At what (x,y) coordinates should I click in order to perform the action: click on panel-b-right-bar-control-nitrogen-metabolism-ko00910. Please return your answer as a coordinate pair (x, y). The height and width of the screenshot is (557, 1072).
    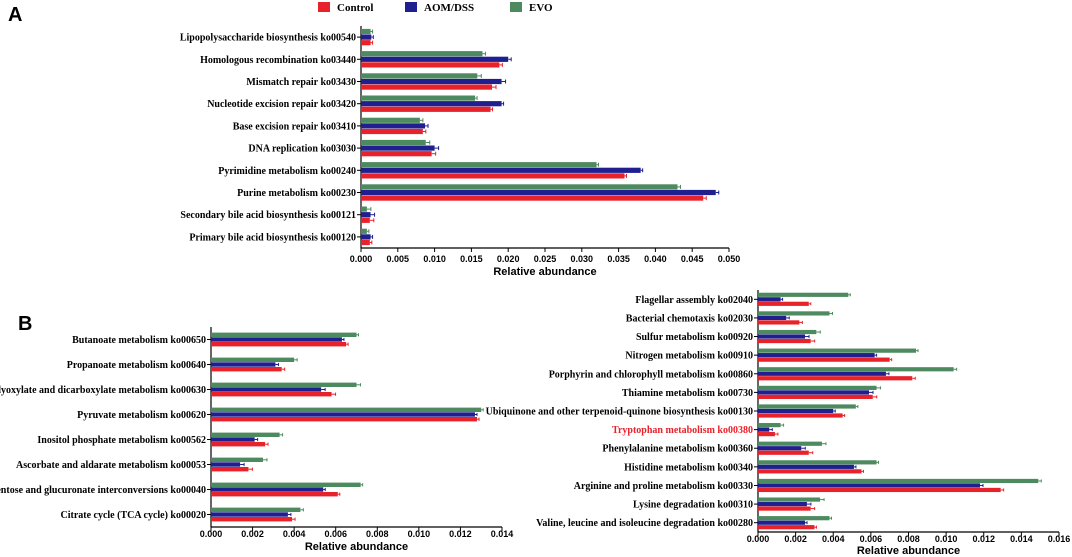
    Looking at the image, I should click on (824, 359).